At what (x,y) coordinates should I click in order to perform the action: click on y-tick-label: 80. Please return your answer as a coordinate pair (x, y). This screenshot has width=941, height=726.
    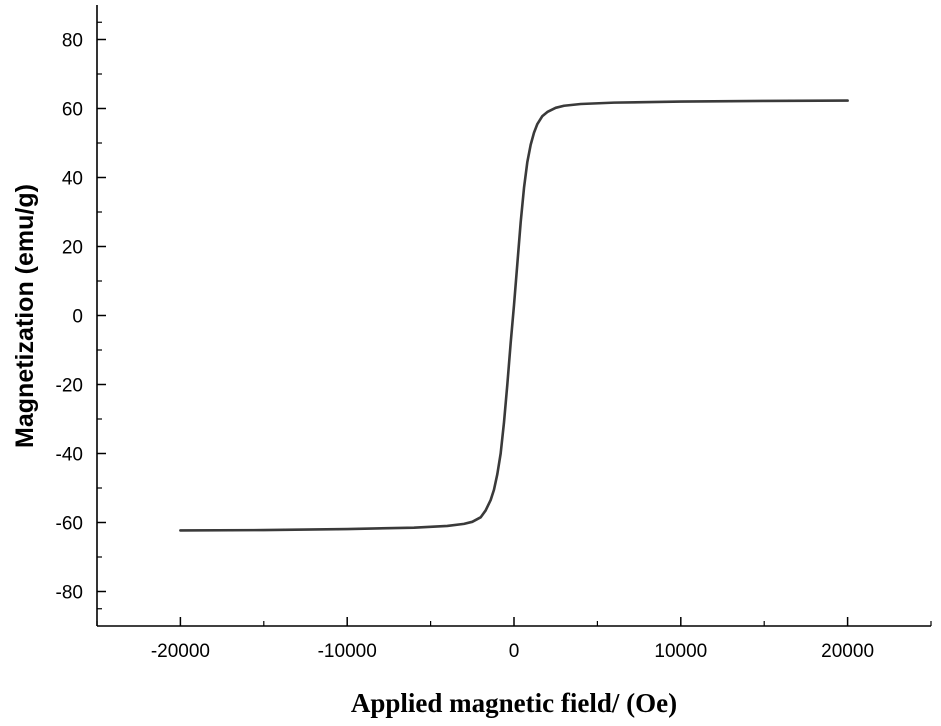
    Looking at the image, I should click on (72, 41).